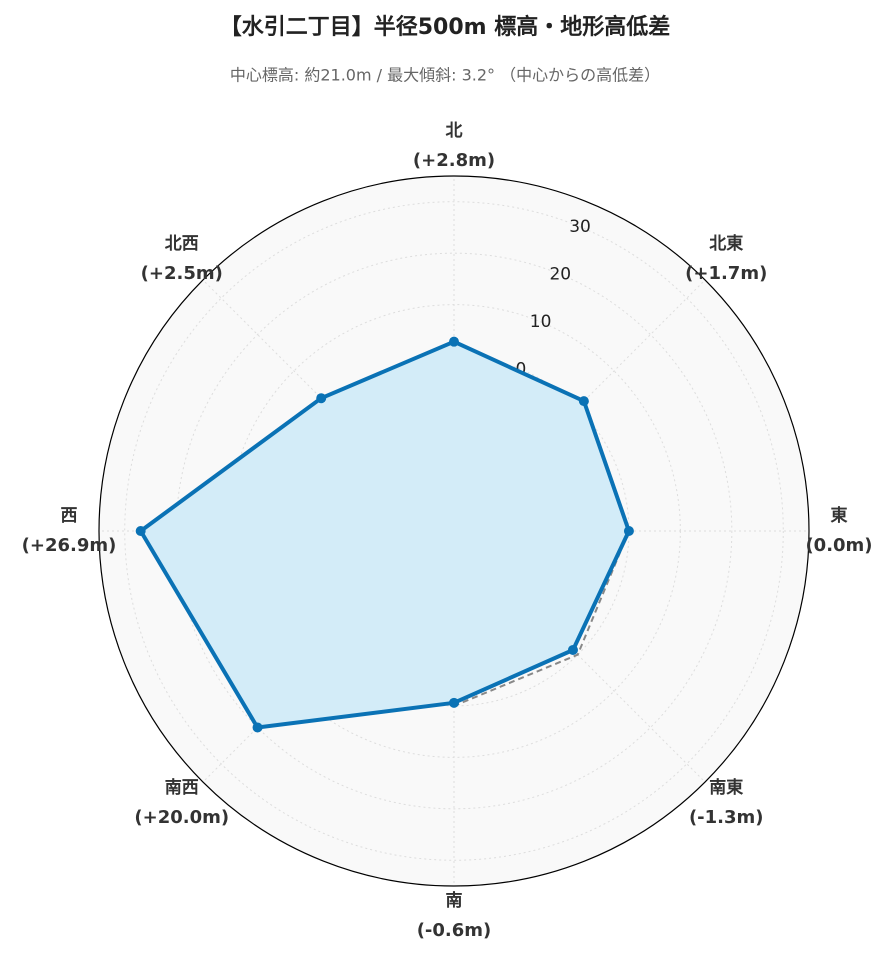 This screenshot has width=891, height=962. What do you see at coordinates (445, 27) in the screenshot?
I see `chart-title: 【水引二丁目】半径500m 標高・地形高低差` at bounding box center [445, 27].